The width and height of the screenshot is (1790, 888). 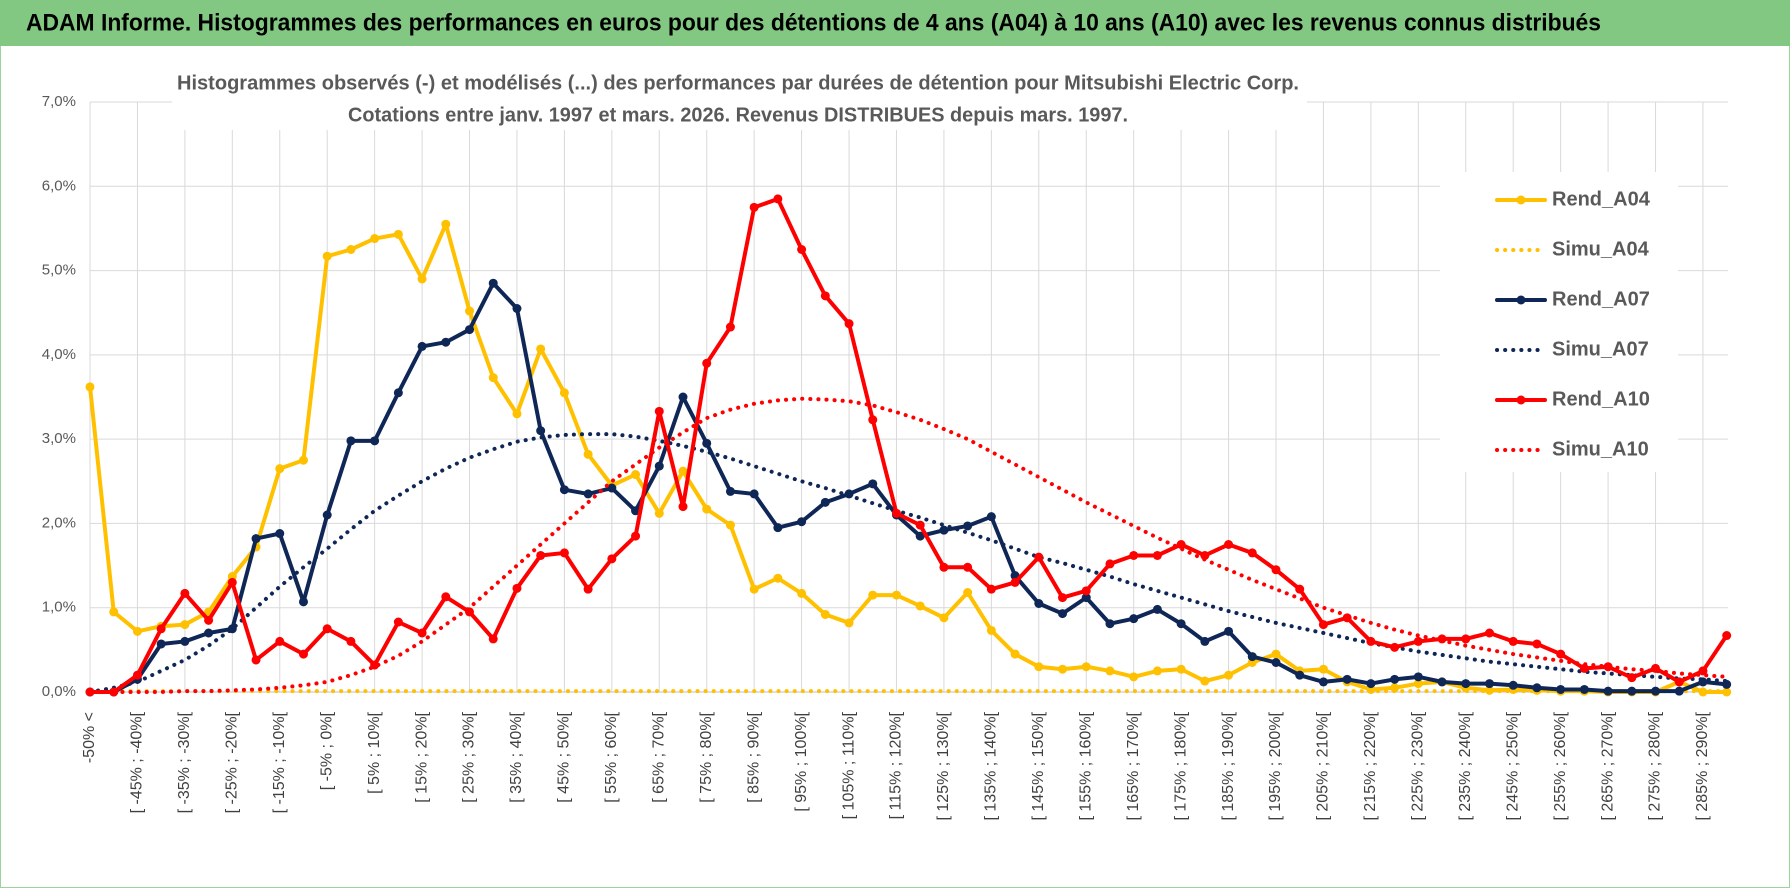 What do you see at coordinates (753, 756) in the screenshot?
I see `x-tick-label: [ 85% ; 90%[` at bounding box center [753, 756].